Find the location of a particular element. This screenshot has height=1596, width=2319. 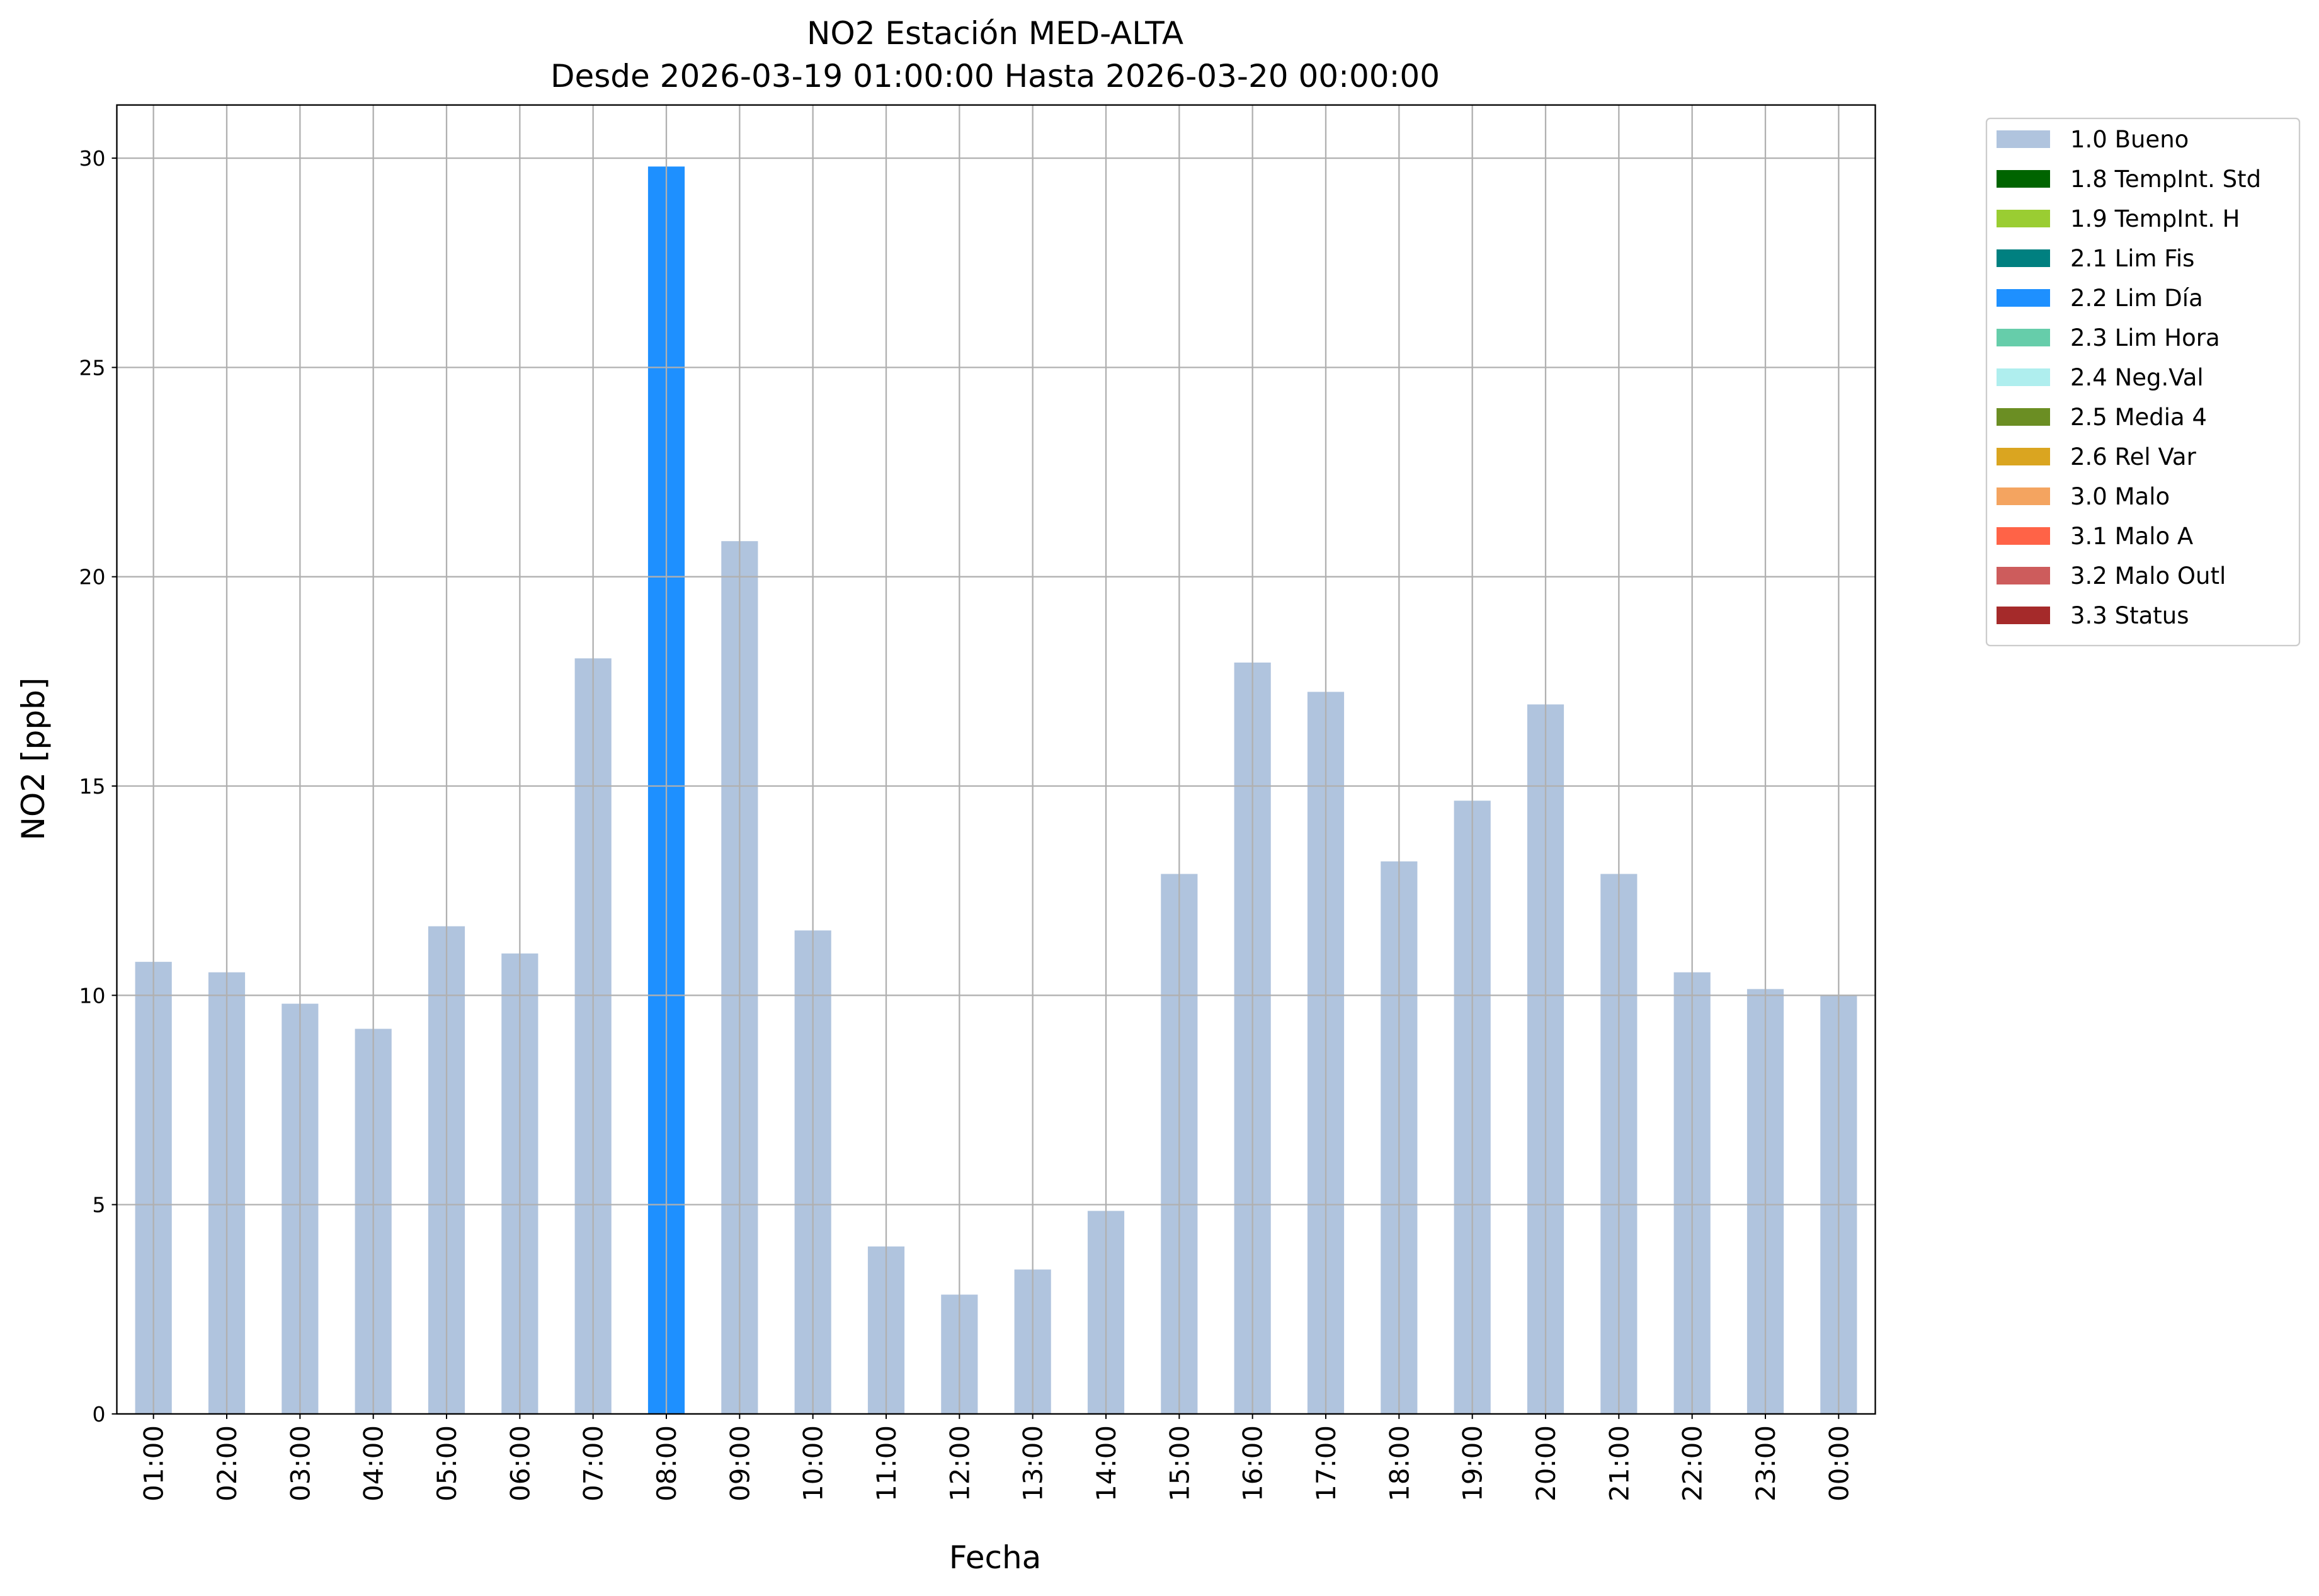

x-tick-label: 05:00 is located at coordinates (446, 1463).